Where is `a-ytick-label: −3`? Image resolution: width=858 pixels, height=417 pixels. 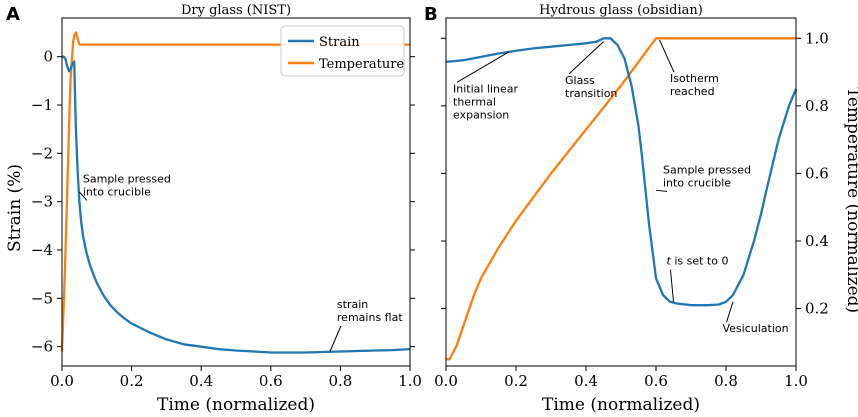 a-ytick-label: −3 is located at coordinates (42, 202).